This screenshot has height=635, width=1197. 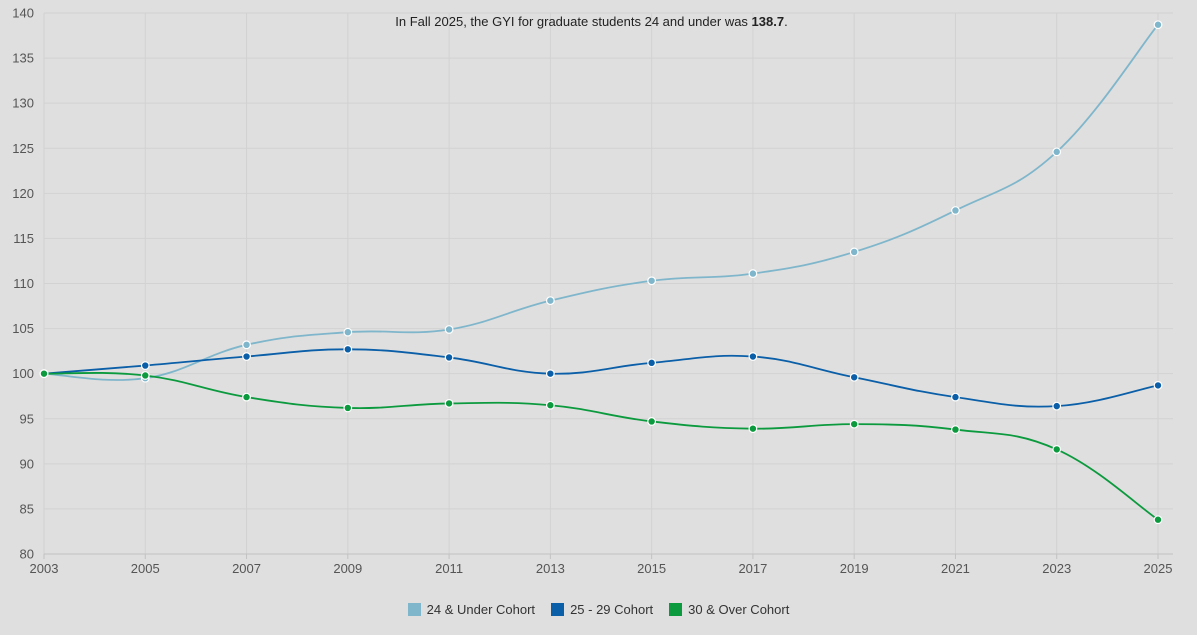 I want to click on legend-item-30-over: 30 & Over Cohort, so click(x=729, y=609).